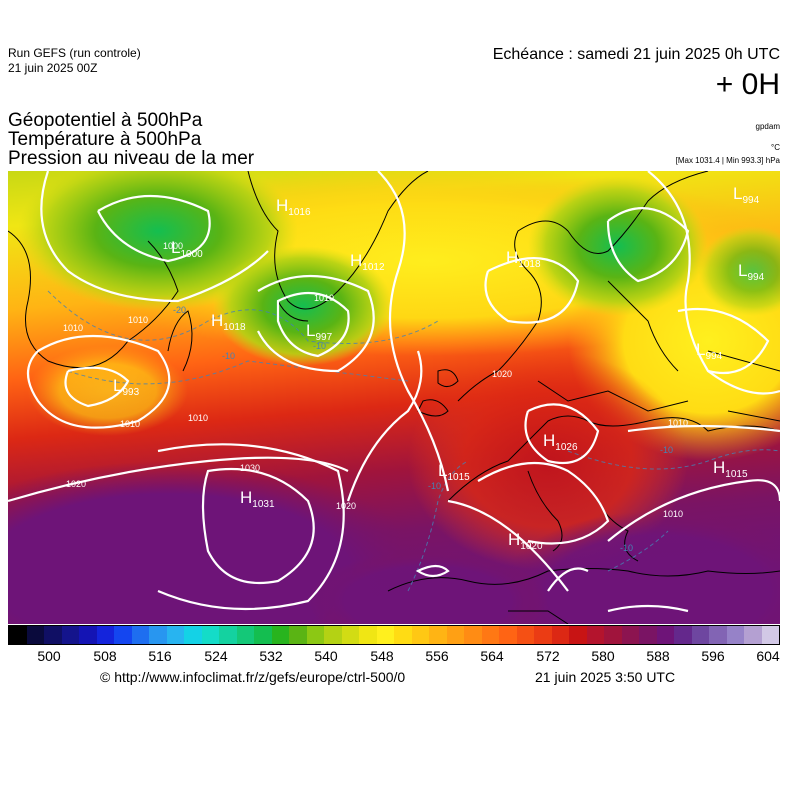  Describe the element at coordinates (179, 310) in the screenshot. I see `temperature-label: -20` at that location.